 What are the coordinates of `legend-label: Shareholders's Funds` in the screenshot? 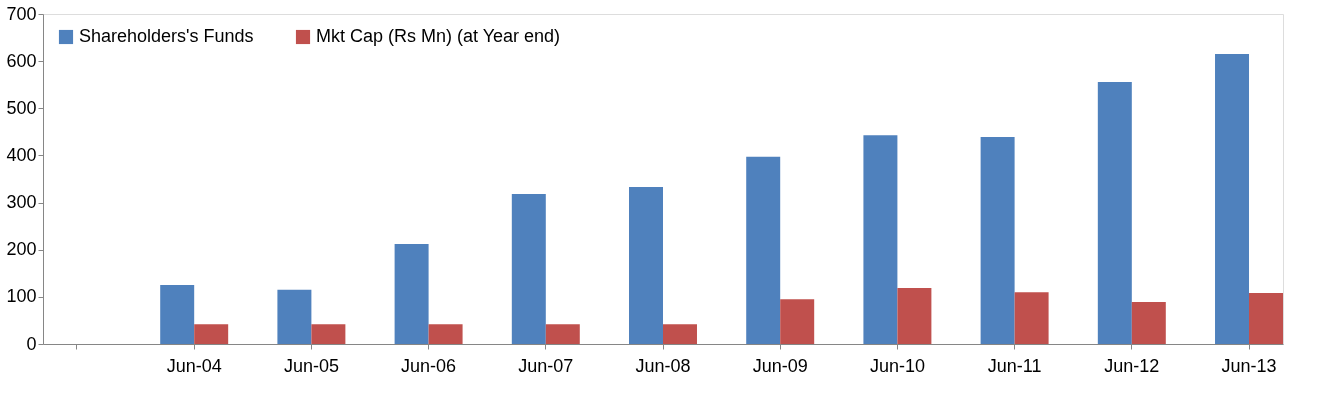 It's located at (166, 36).